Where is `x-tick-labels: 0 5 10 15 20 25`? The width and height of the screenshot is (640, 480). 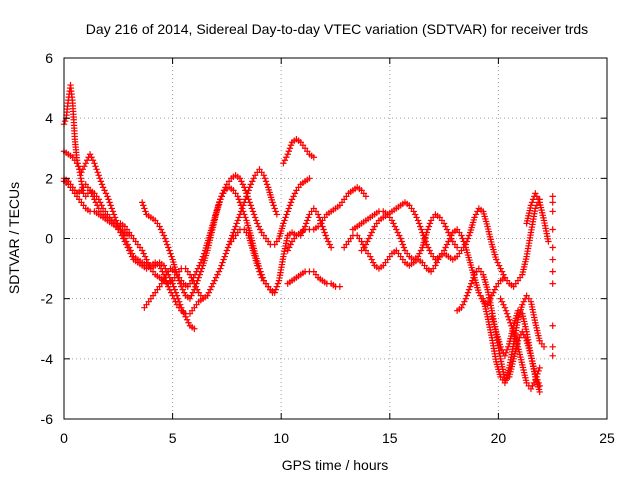 x-tick-labels: 0 5 10 15 20 25 is located at coordinates (337, 438).